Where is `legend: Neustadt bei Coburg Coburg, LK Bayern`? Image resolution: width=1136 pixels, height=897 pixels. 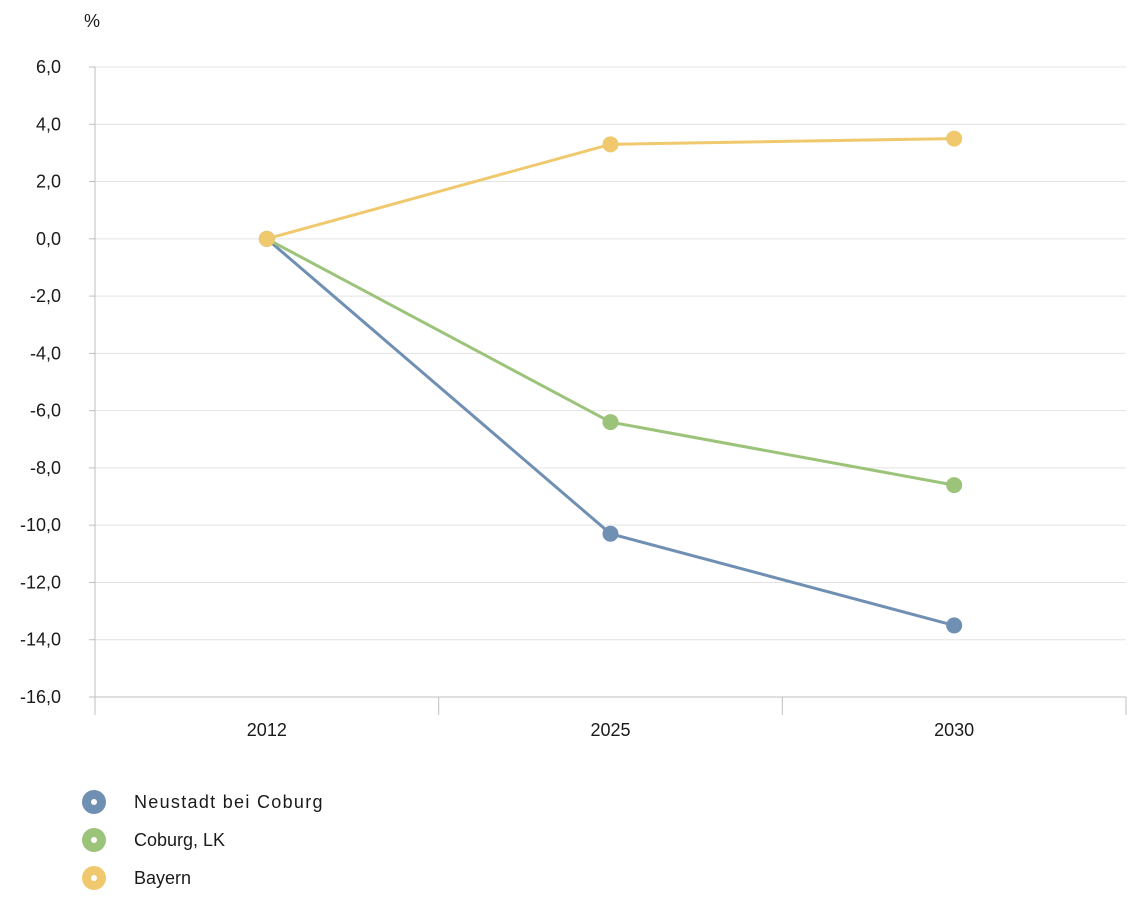
legend: Neustadt bei Coburg Coburg, LK Bayern is located at coordinates (203, 840).